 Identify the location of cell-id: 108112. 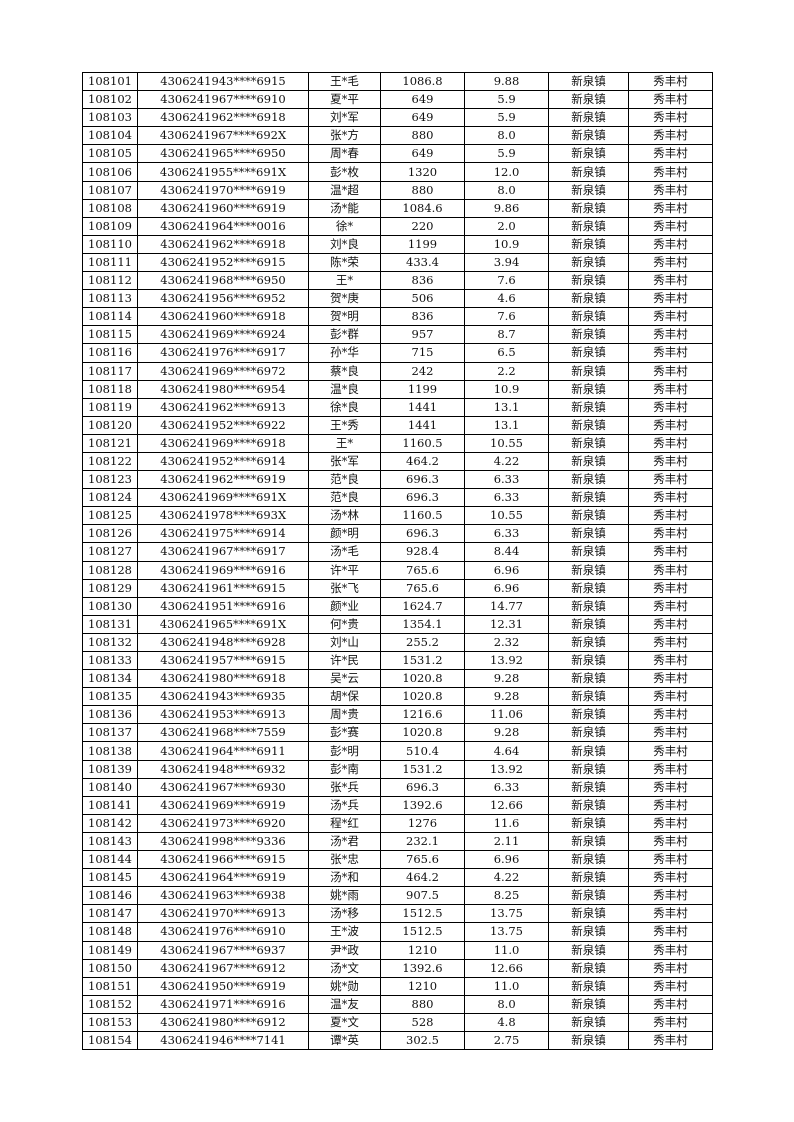
(110, 281).